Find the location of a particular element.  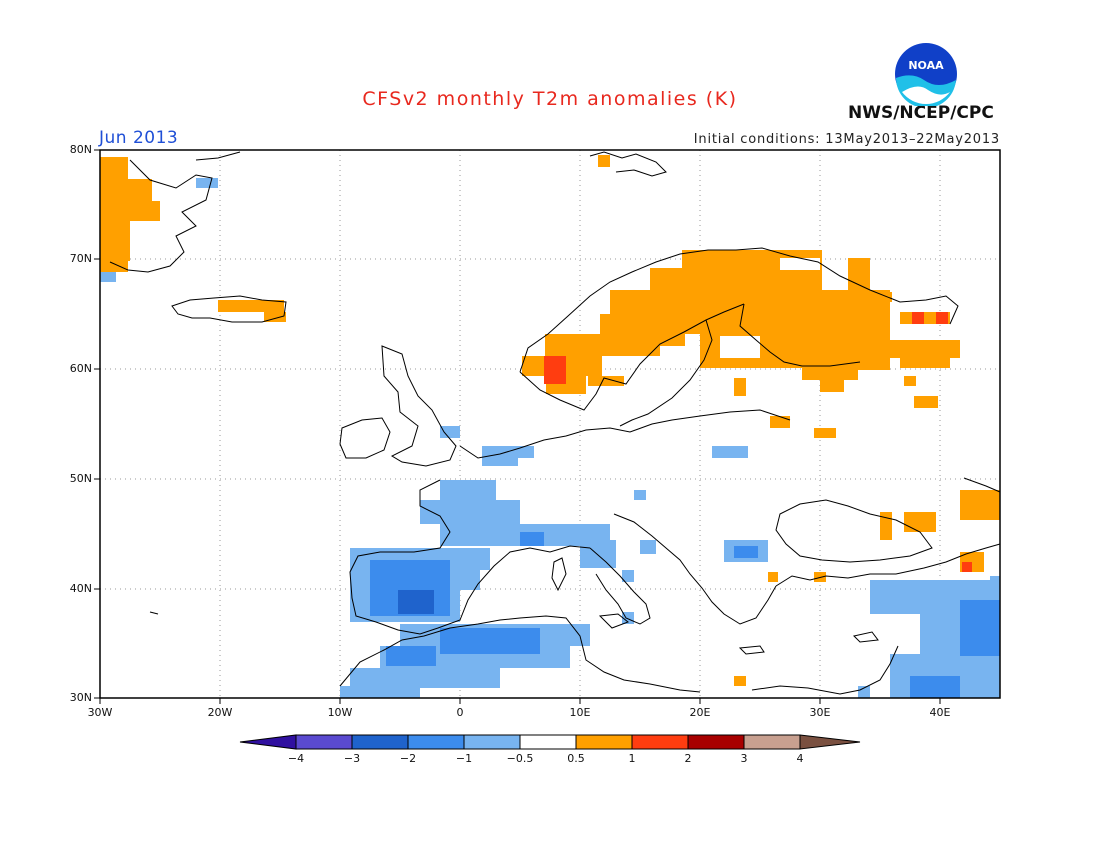

colorbar-label: 3 is located at coordinates (744, 758).